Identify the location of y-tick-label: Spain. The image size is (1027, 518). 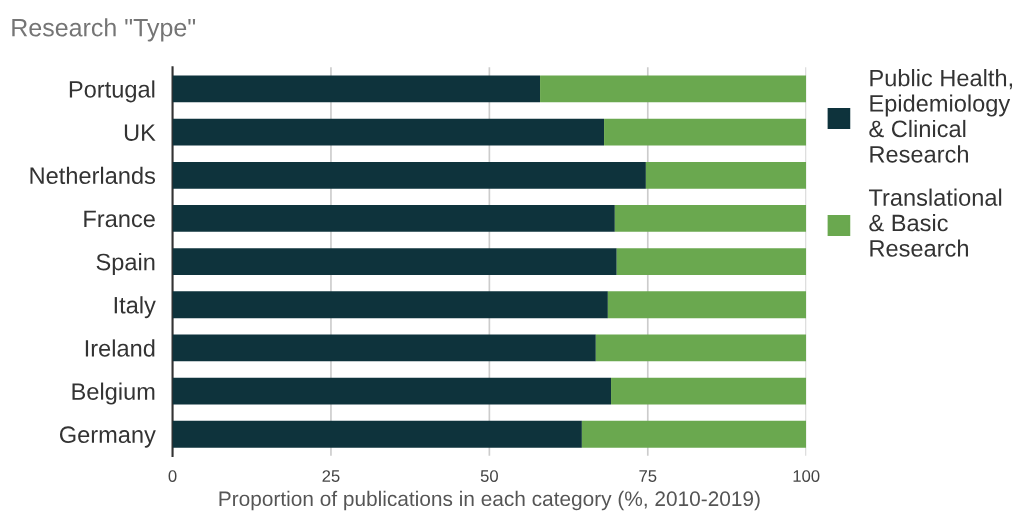
(125, 264).